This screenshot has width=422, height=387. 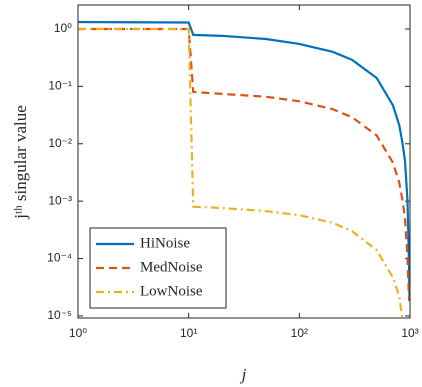 I want to click on y-tick-label: 10⁻⁴, so click(x=59, y=258).